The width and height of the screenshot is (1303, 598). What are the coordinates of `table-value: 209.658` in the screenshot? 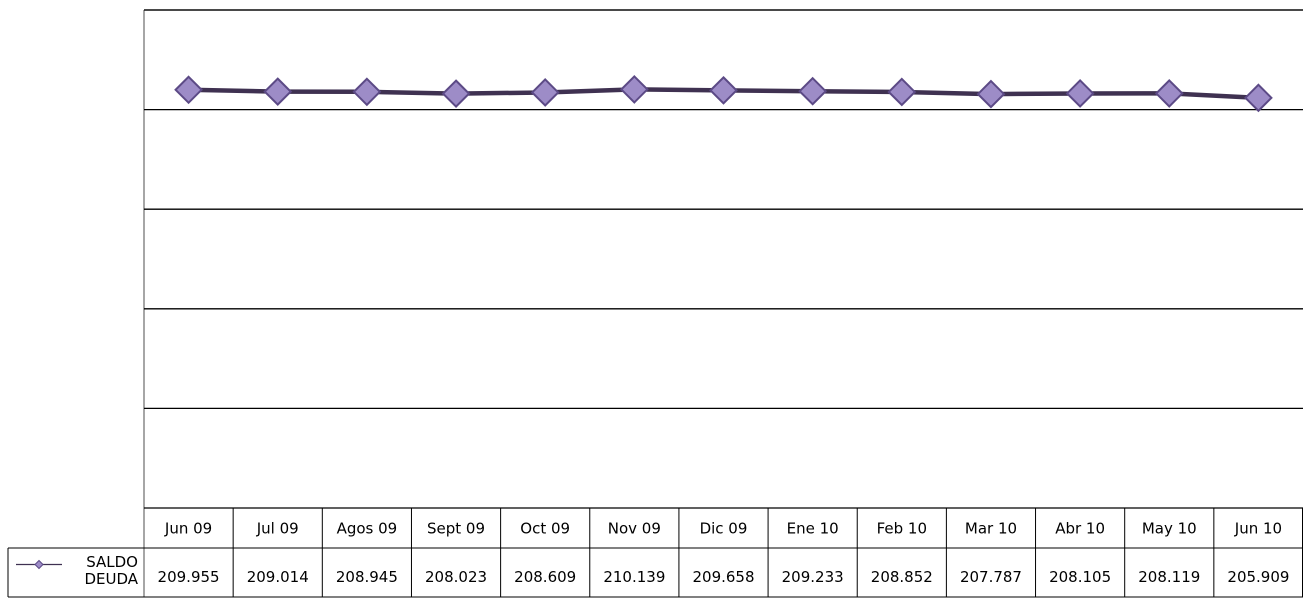 It's located at (723, 577).